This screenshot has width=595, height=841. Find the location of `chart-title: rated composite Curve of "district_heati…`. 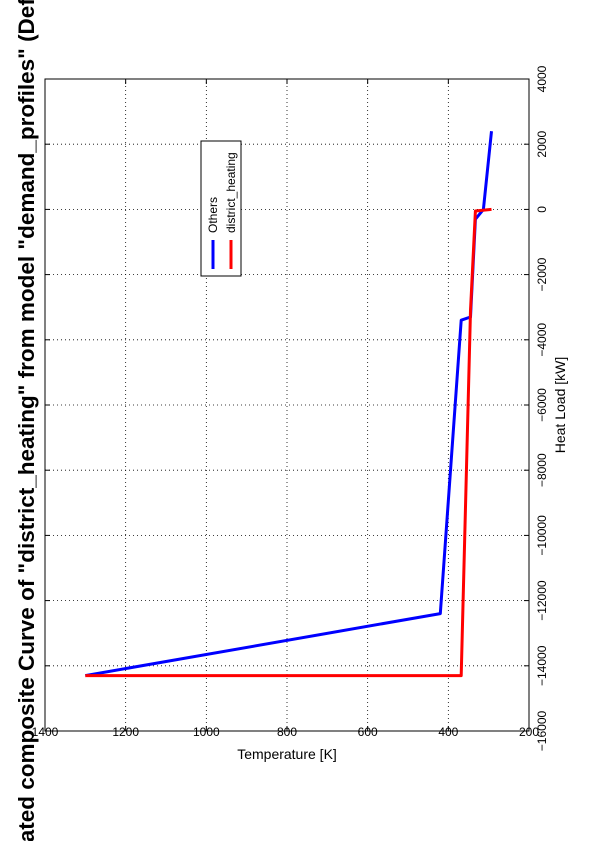

chart-title: rated composite Curve of "district_heati… is located at coordinates (26, 420).